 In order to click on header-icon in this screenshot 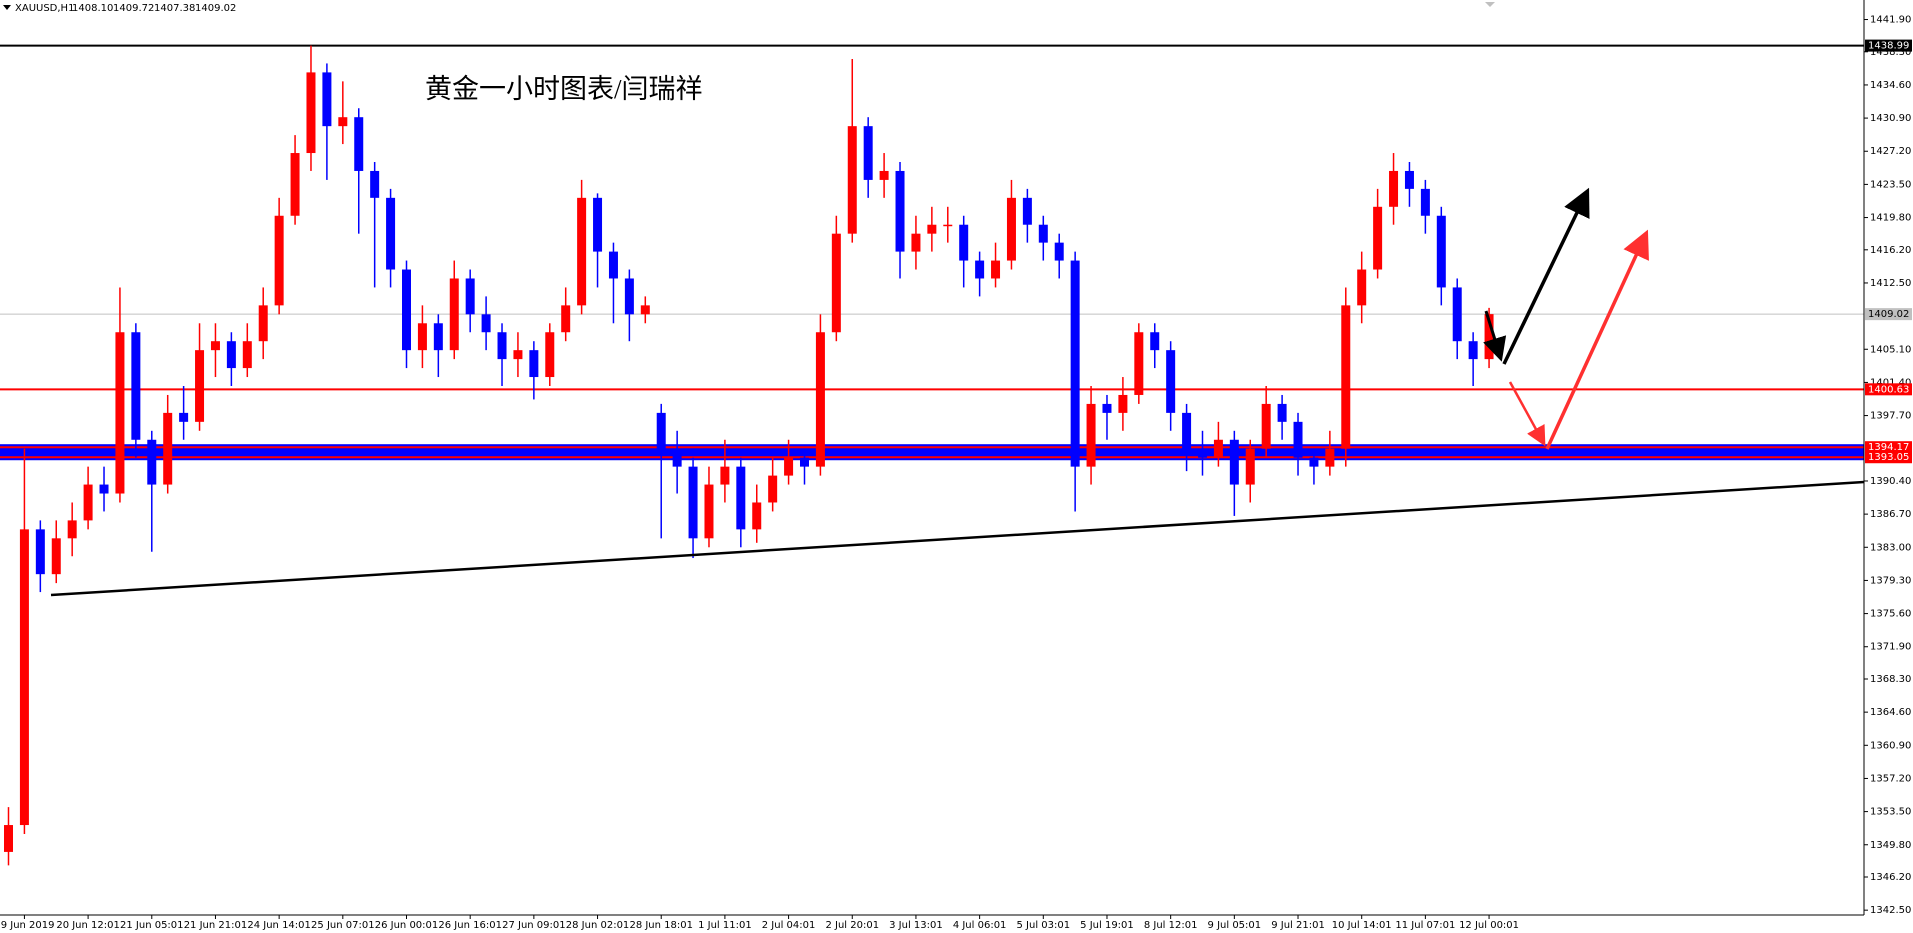, I will do `click(7, 7)`.